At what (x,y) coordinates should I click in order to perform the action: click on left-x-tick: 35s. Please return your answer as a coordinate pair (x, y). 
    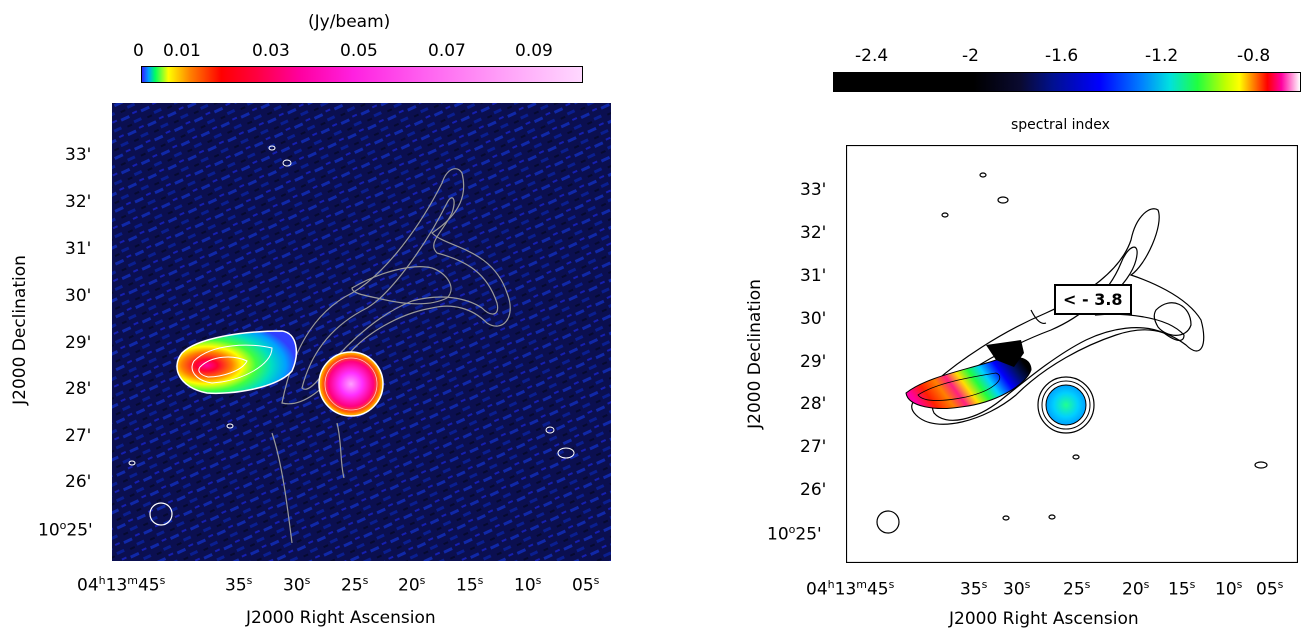
    Looking at the image, I should click on (239, 585).